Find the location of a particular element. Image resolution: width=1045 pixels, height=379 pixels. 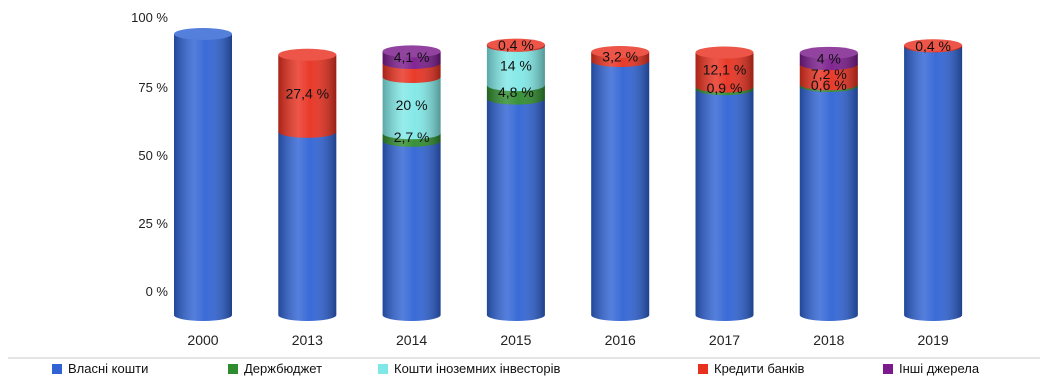

y-tick-label: 75 % is located at coordinates (153, 87).